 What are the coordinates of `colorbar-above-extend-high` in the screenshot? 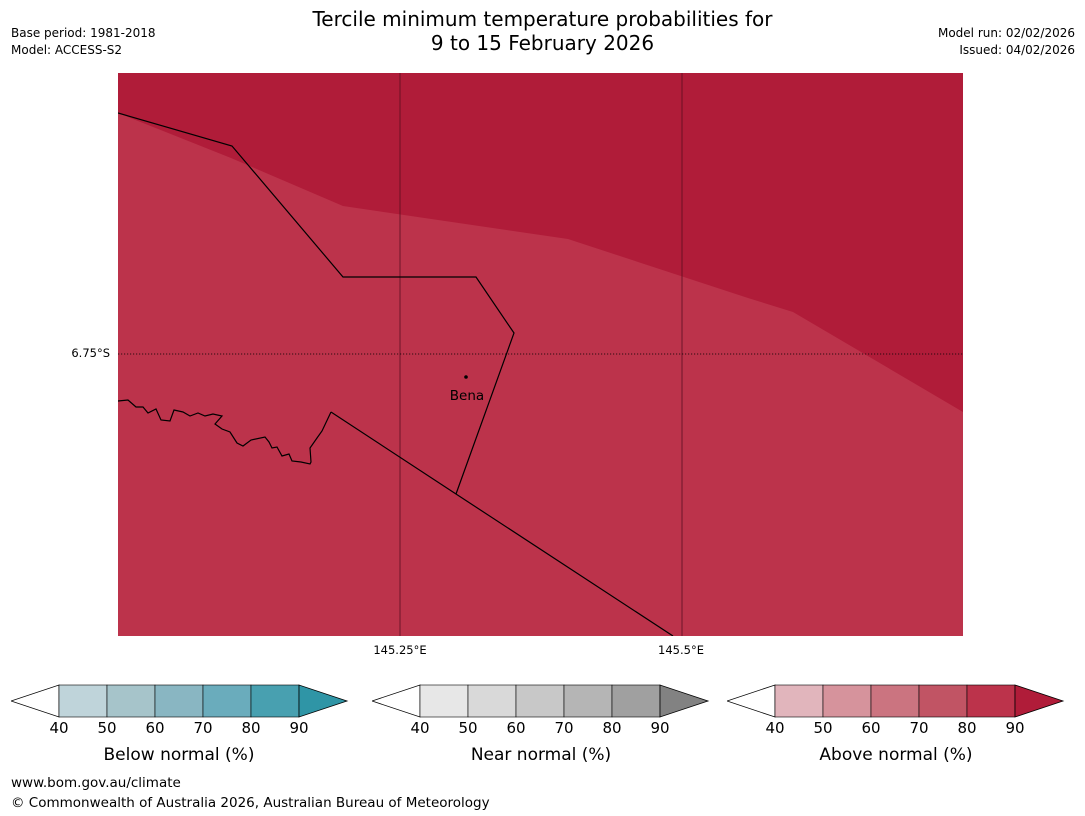 It's located at (1039, 701).